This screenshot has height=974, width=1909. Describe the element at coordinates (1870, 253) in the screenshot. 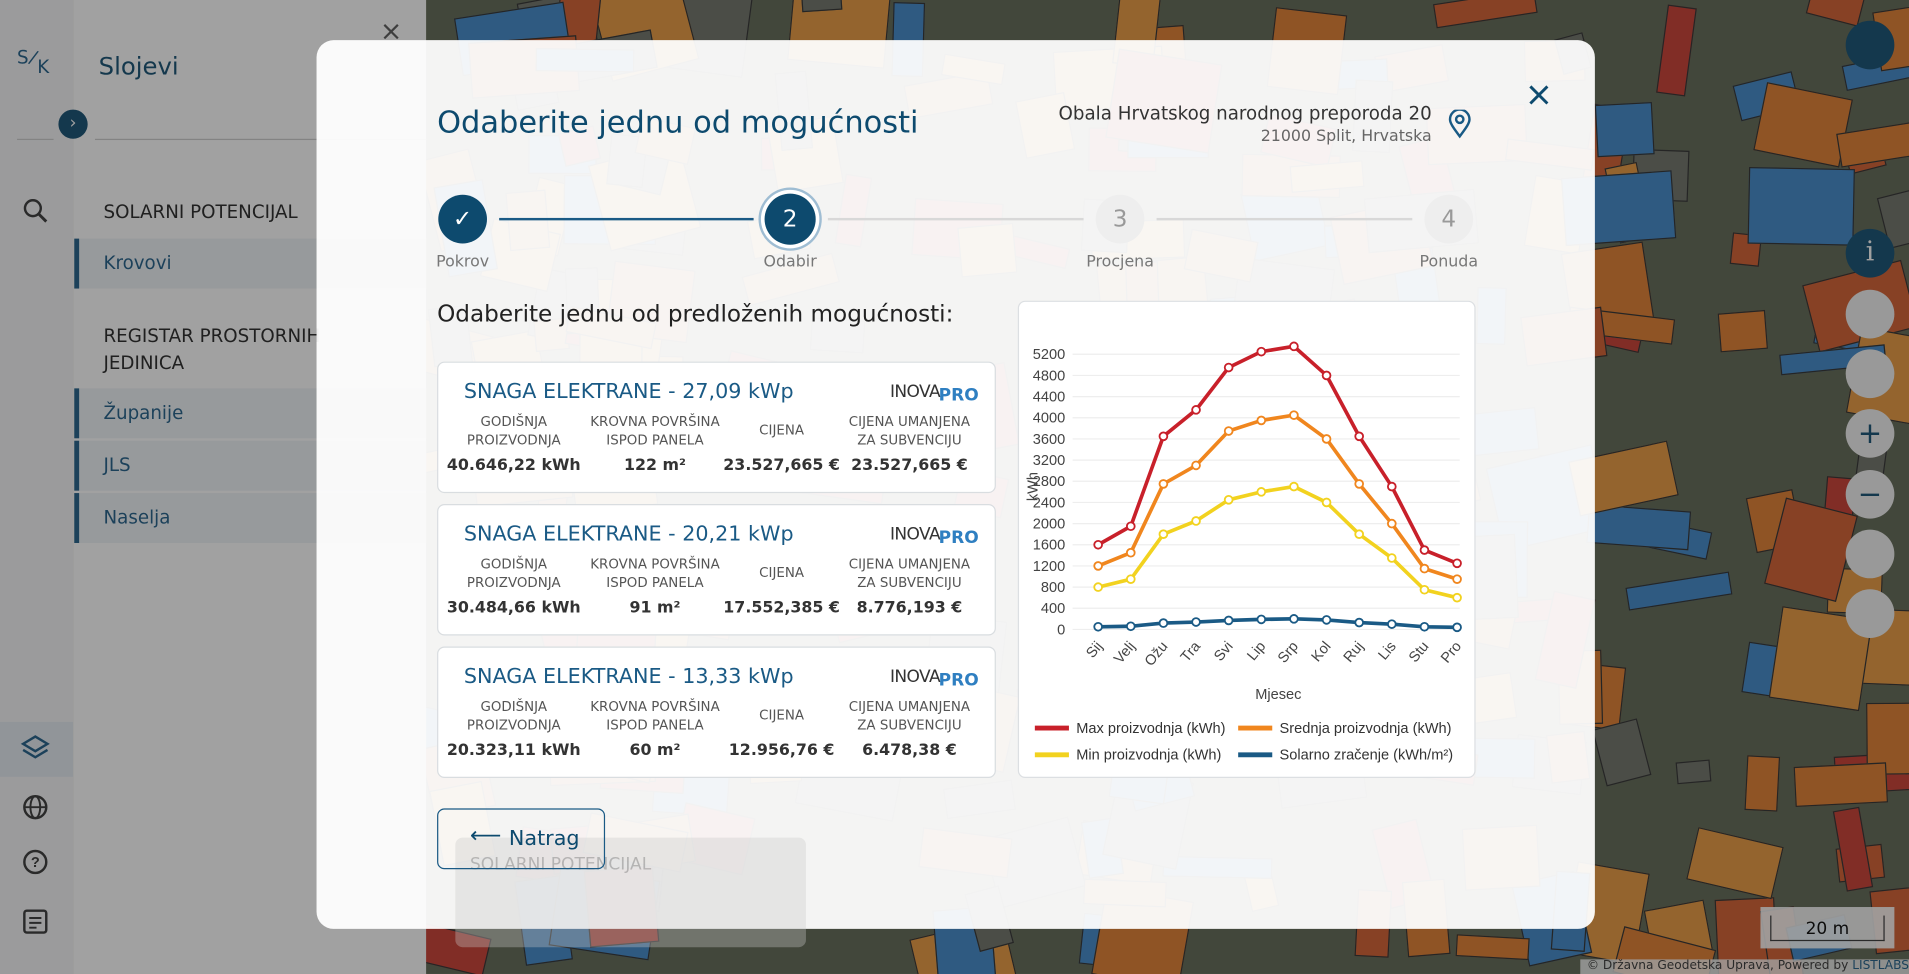

I see `info-fab: i` at that location.